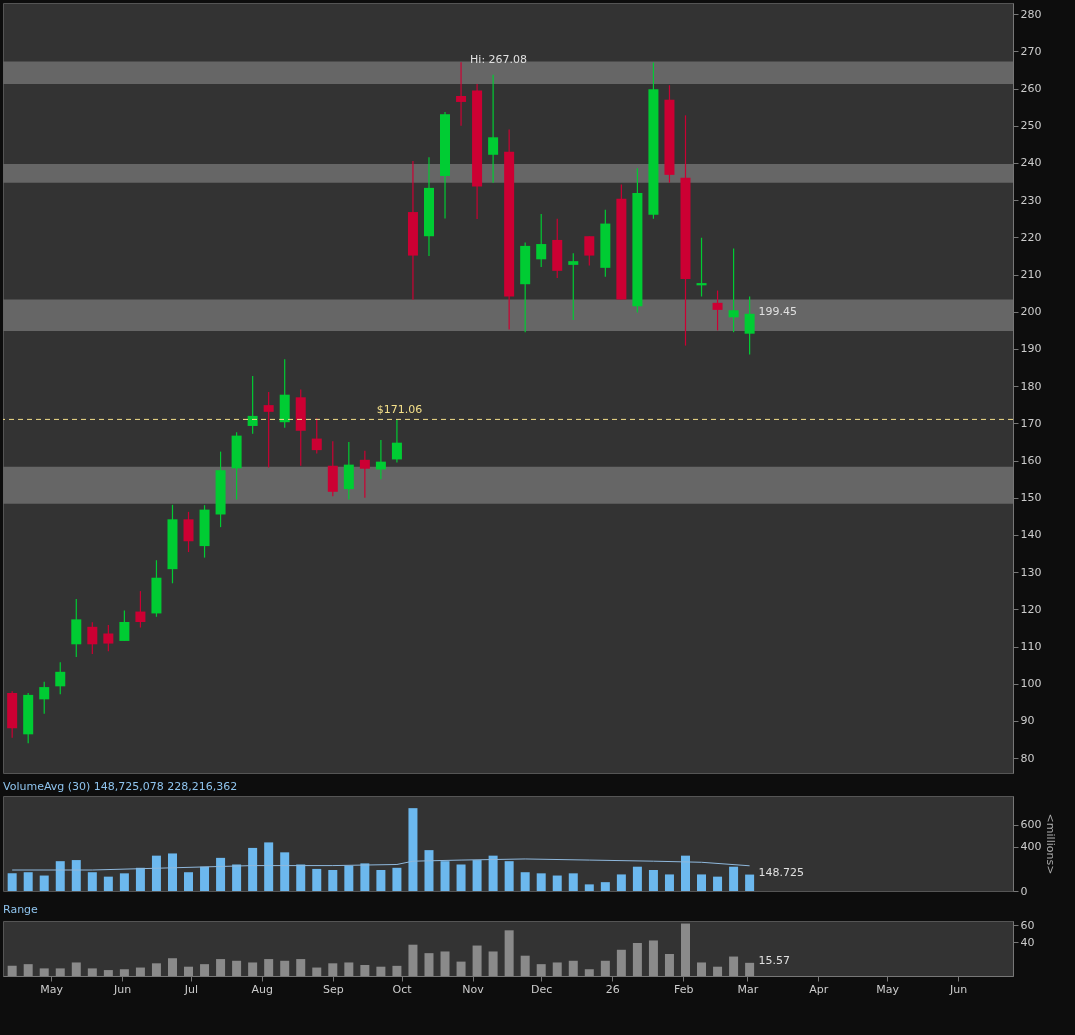 Image resolution: width=1075 pixels, height=1035 pixels. What do you see at coordinates (1027, 925) in the screenshot?
I see `y-tick-label: 60` at bounding box center [1027, 925].